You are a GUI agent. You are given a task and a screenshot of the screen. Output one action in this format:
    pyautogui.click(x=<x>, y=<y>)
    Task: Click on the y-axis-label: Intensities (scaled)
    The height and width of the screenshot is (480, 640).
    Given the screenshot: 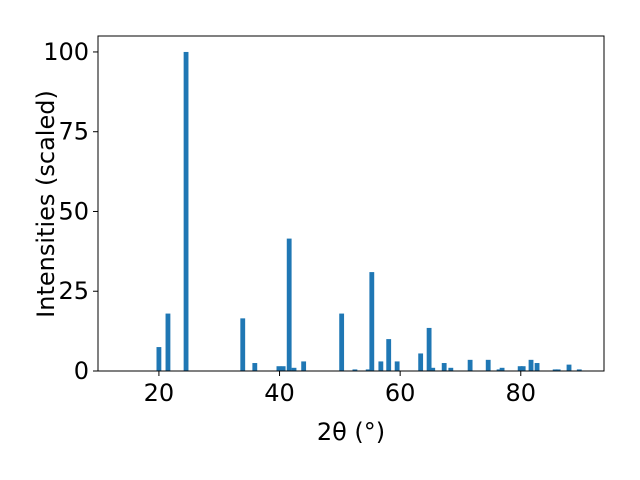 What is the action you would take?
    pyautogui.click(x=46, y=204)
    